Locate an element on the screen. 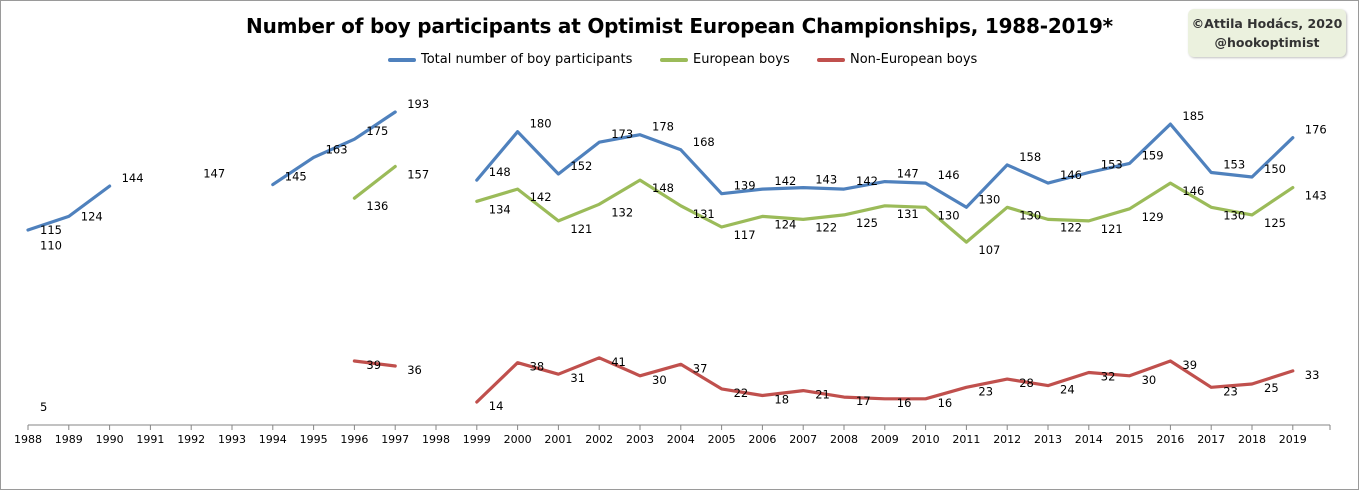 The height and width of the screenshot is (490, 1359). data-label: 30 is located at coordinates (659, 380).